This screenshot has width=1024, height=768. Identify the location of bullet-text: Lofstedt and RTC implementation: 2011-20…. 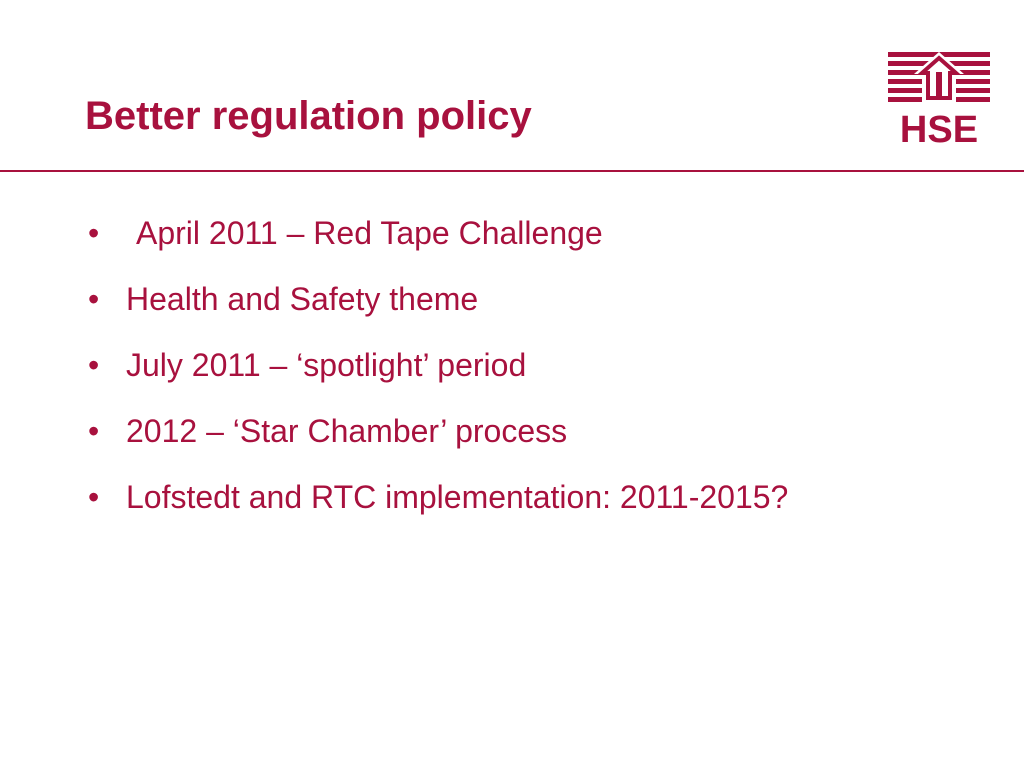
(457, 497).